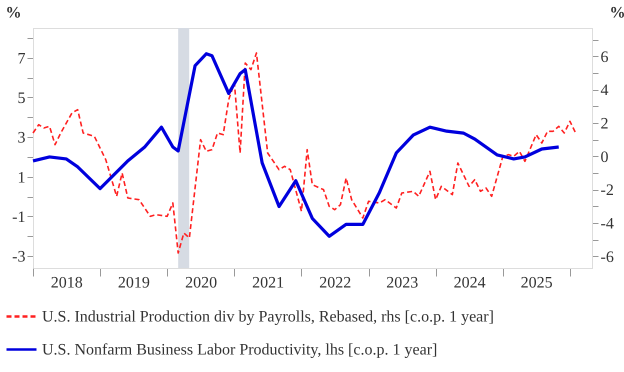 The width and height of the screenshot is (624, 372). Describe the element at coordinates (268, 283) in the screenshot. I see `x-tick-label: 2021` at that location.